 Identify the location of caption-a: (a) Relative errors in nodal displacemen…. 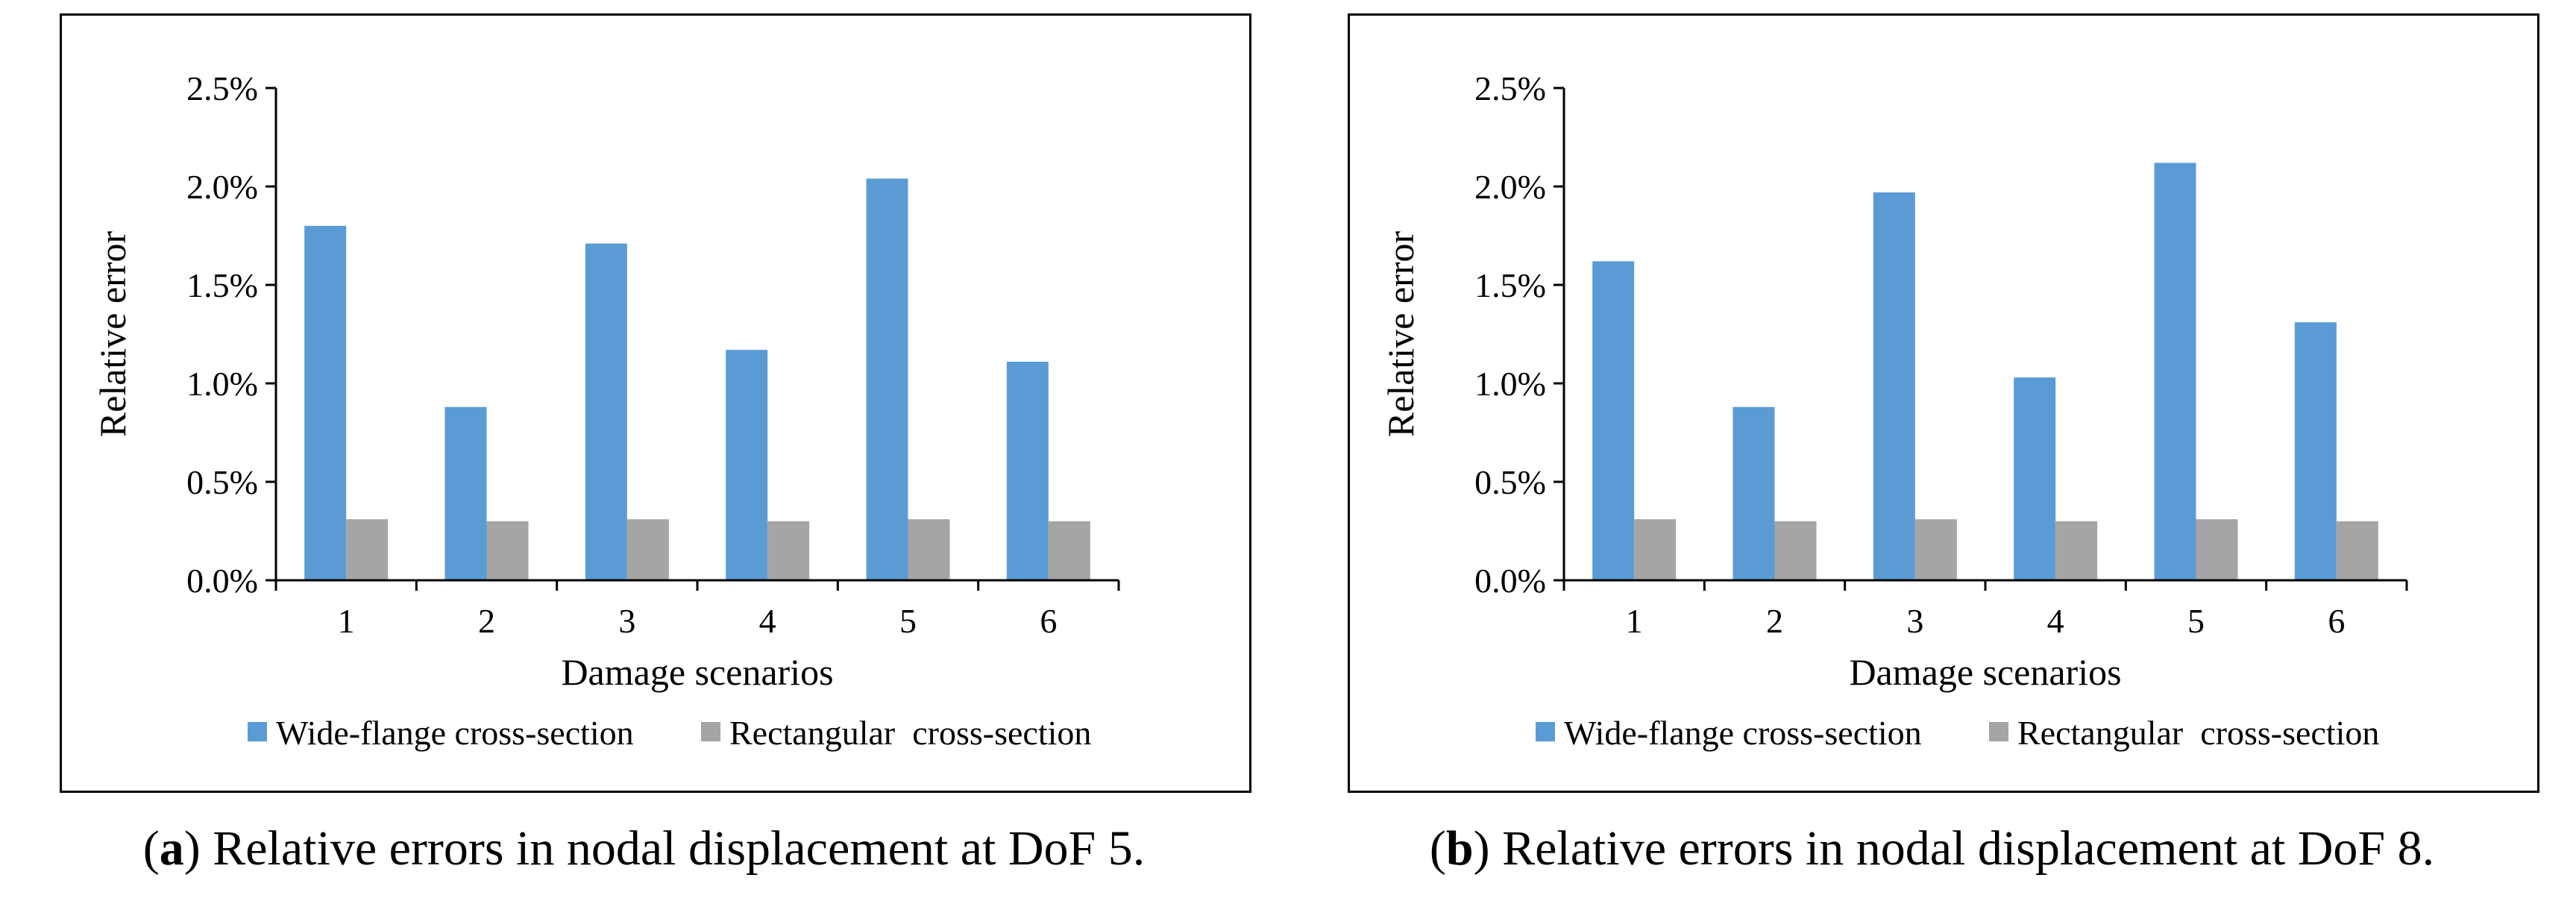
(644, 848).